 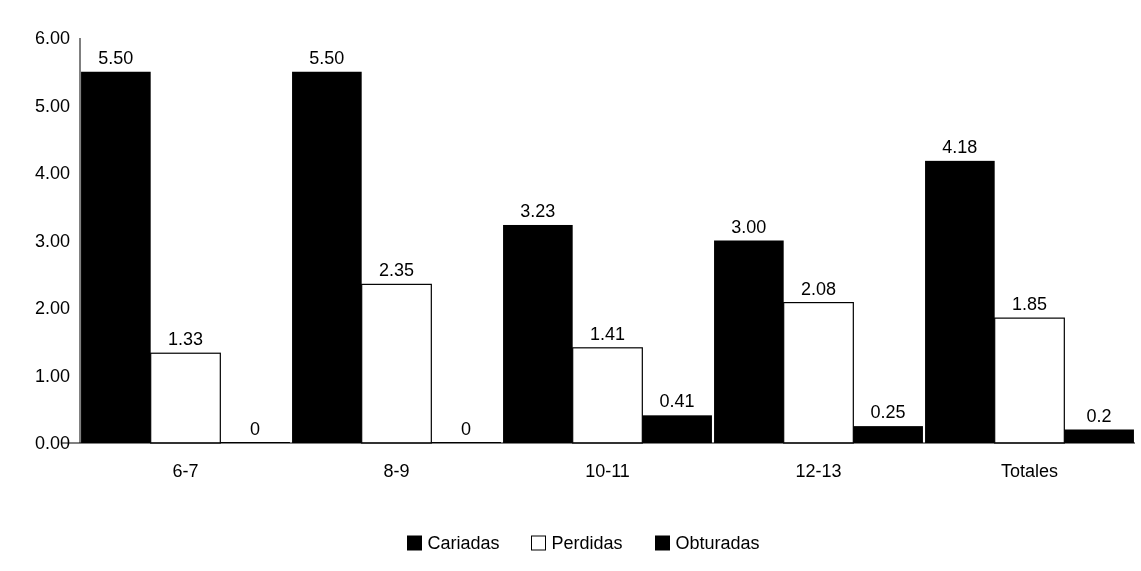 What do you see at coordinates (396, 471) in the screenshot?
I see `x-tick-label: 8-9` at bounding box center [396, 471].